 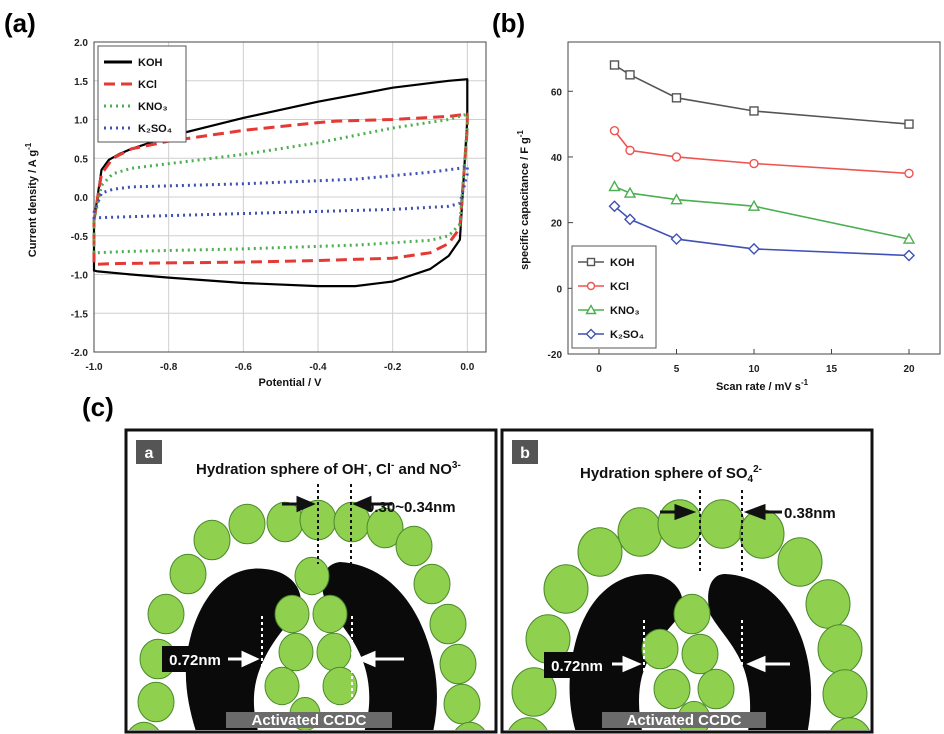 What do you see at coordinates (754, 369) in the screenshot?
I see `capacitance-x-tick-label: 10` at bounding box center [754, 369].